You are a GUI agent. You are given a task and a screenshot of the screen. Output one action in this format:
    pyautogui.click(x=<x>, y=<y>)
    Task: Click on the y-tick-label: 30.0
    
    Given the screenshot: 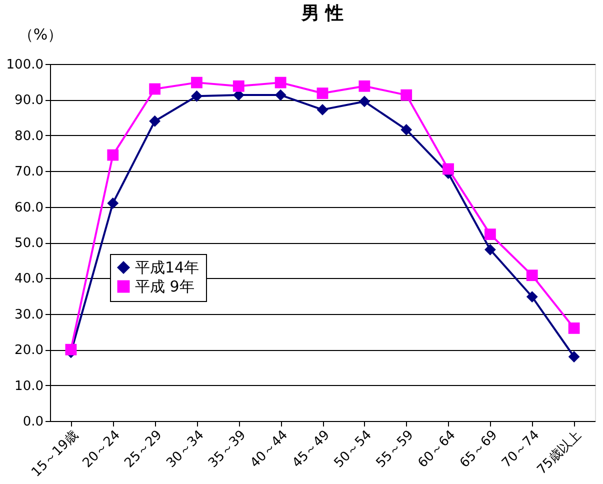 What is the action you would take?
    pyautogui.click(x=29, y=314)
    